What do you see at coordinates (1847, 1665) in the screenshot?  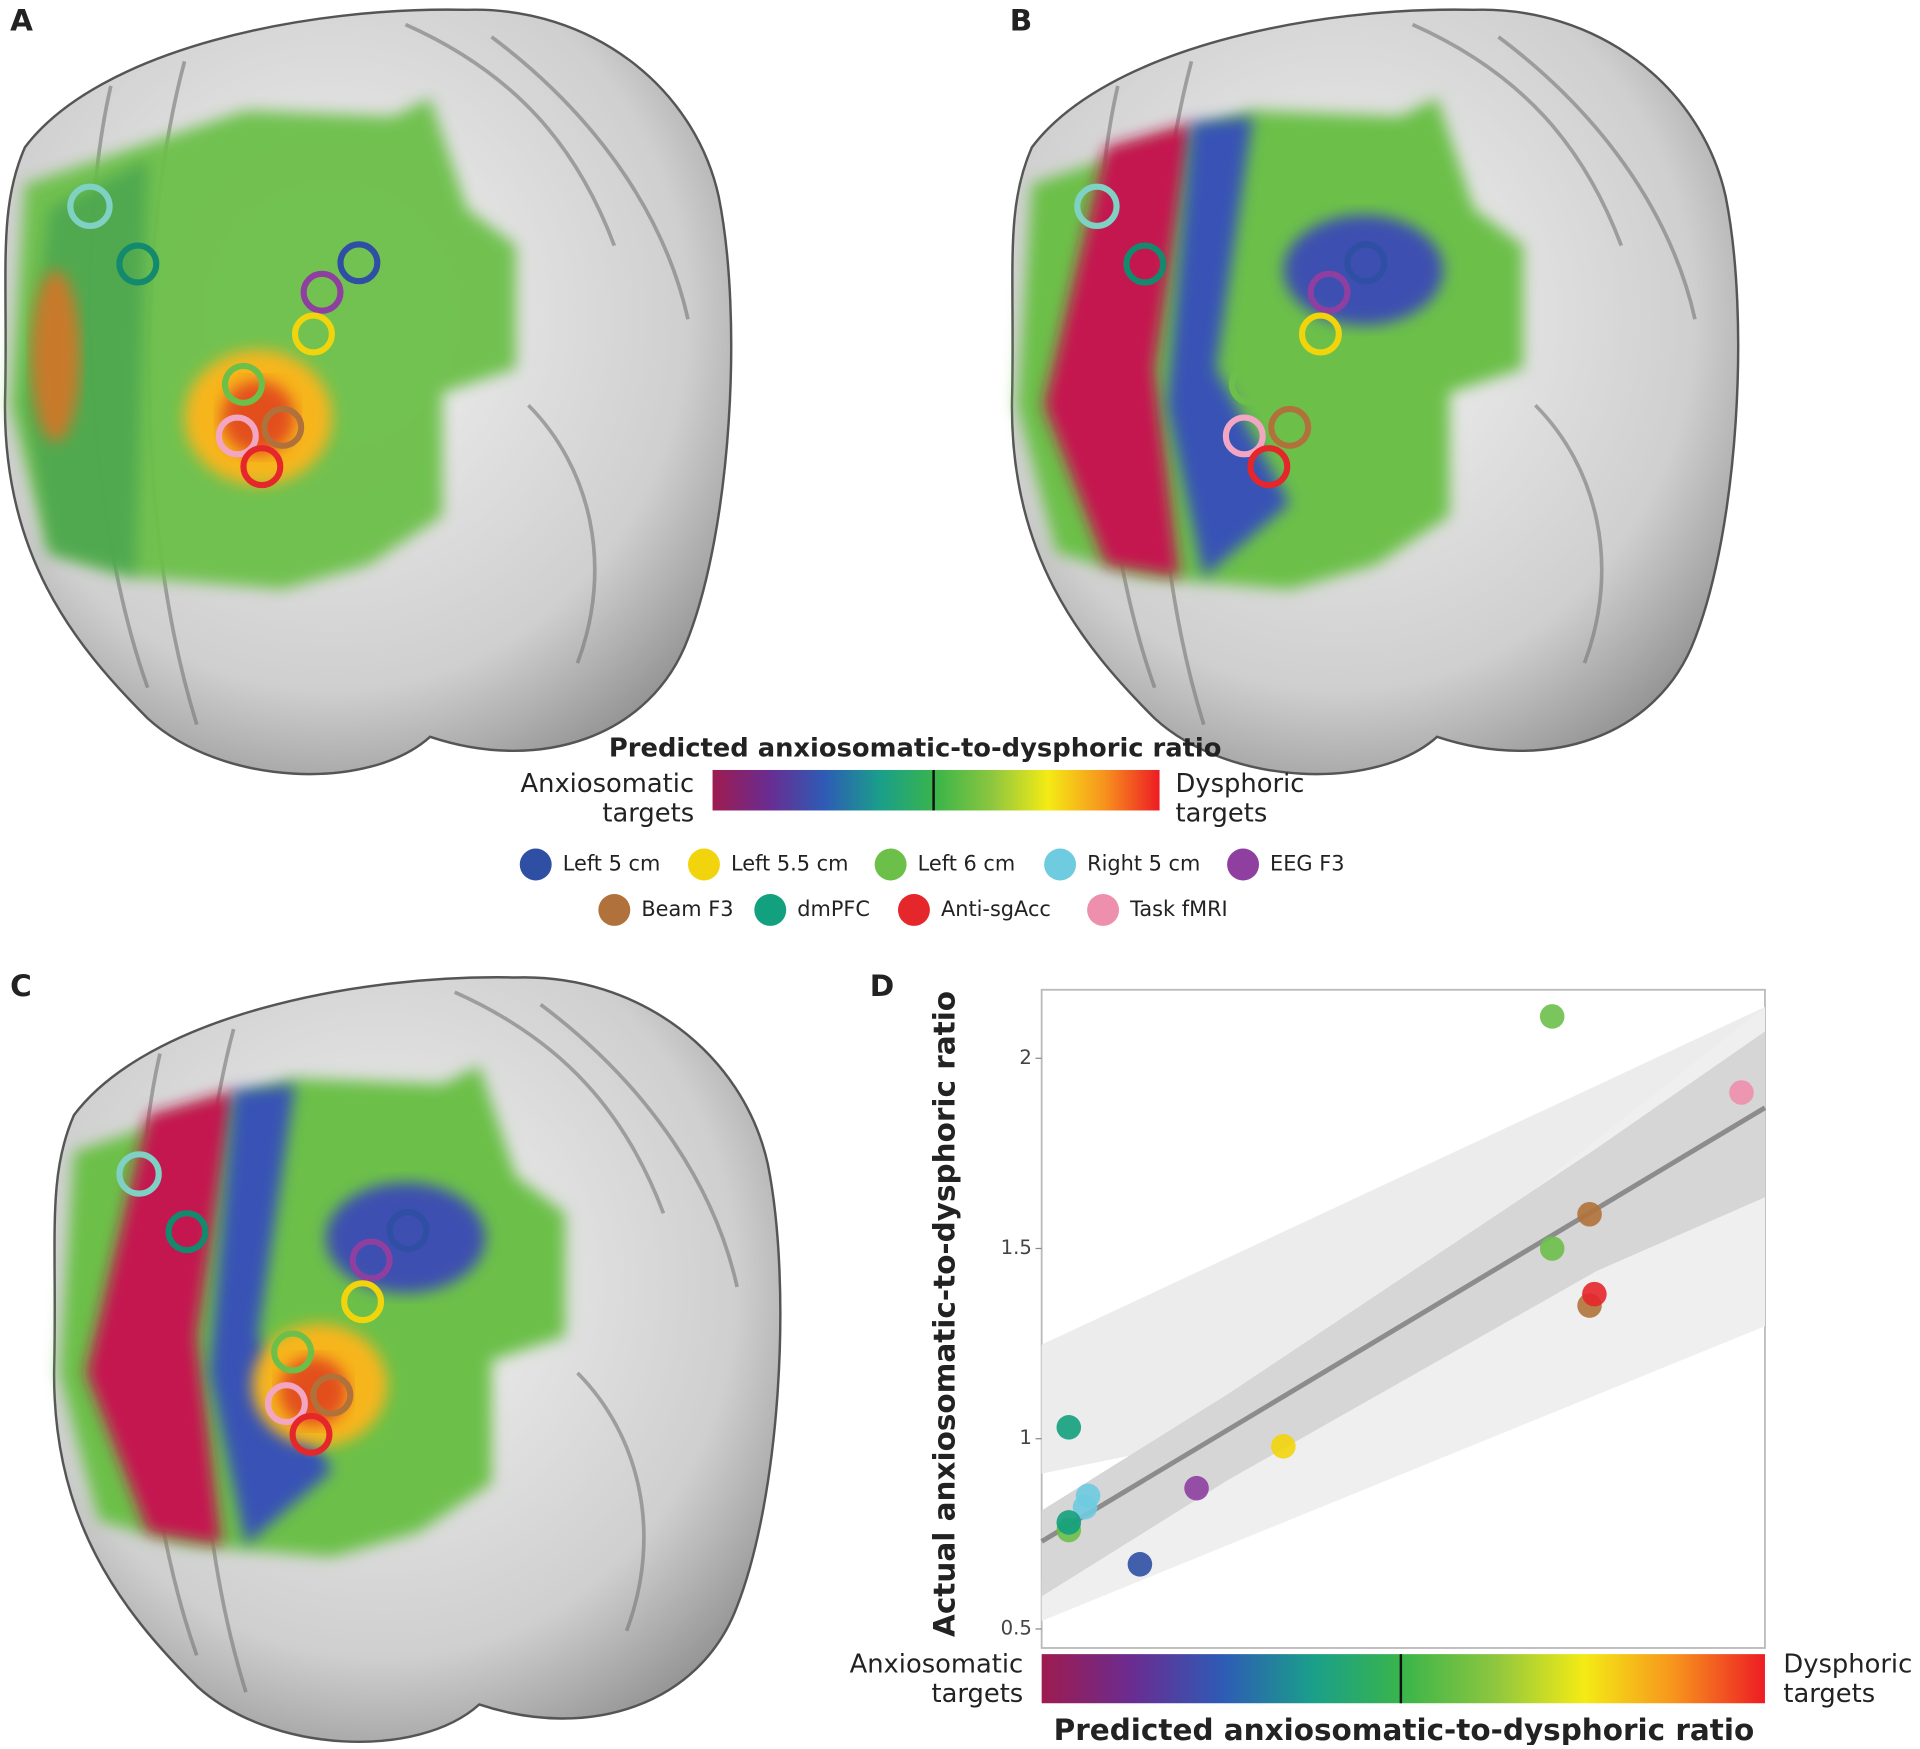 I see `x-high-label: Dysphoric` at bounding box center [1847, 1665].